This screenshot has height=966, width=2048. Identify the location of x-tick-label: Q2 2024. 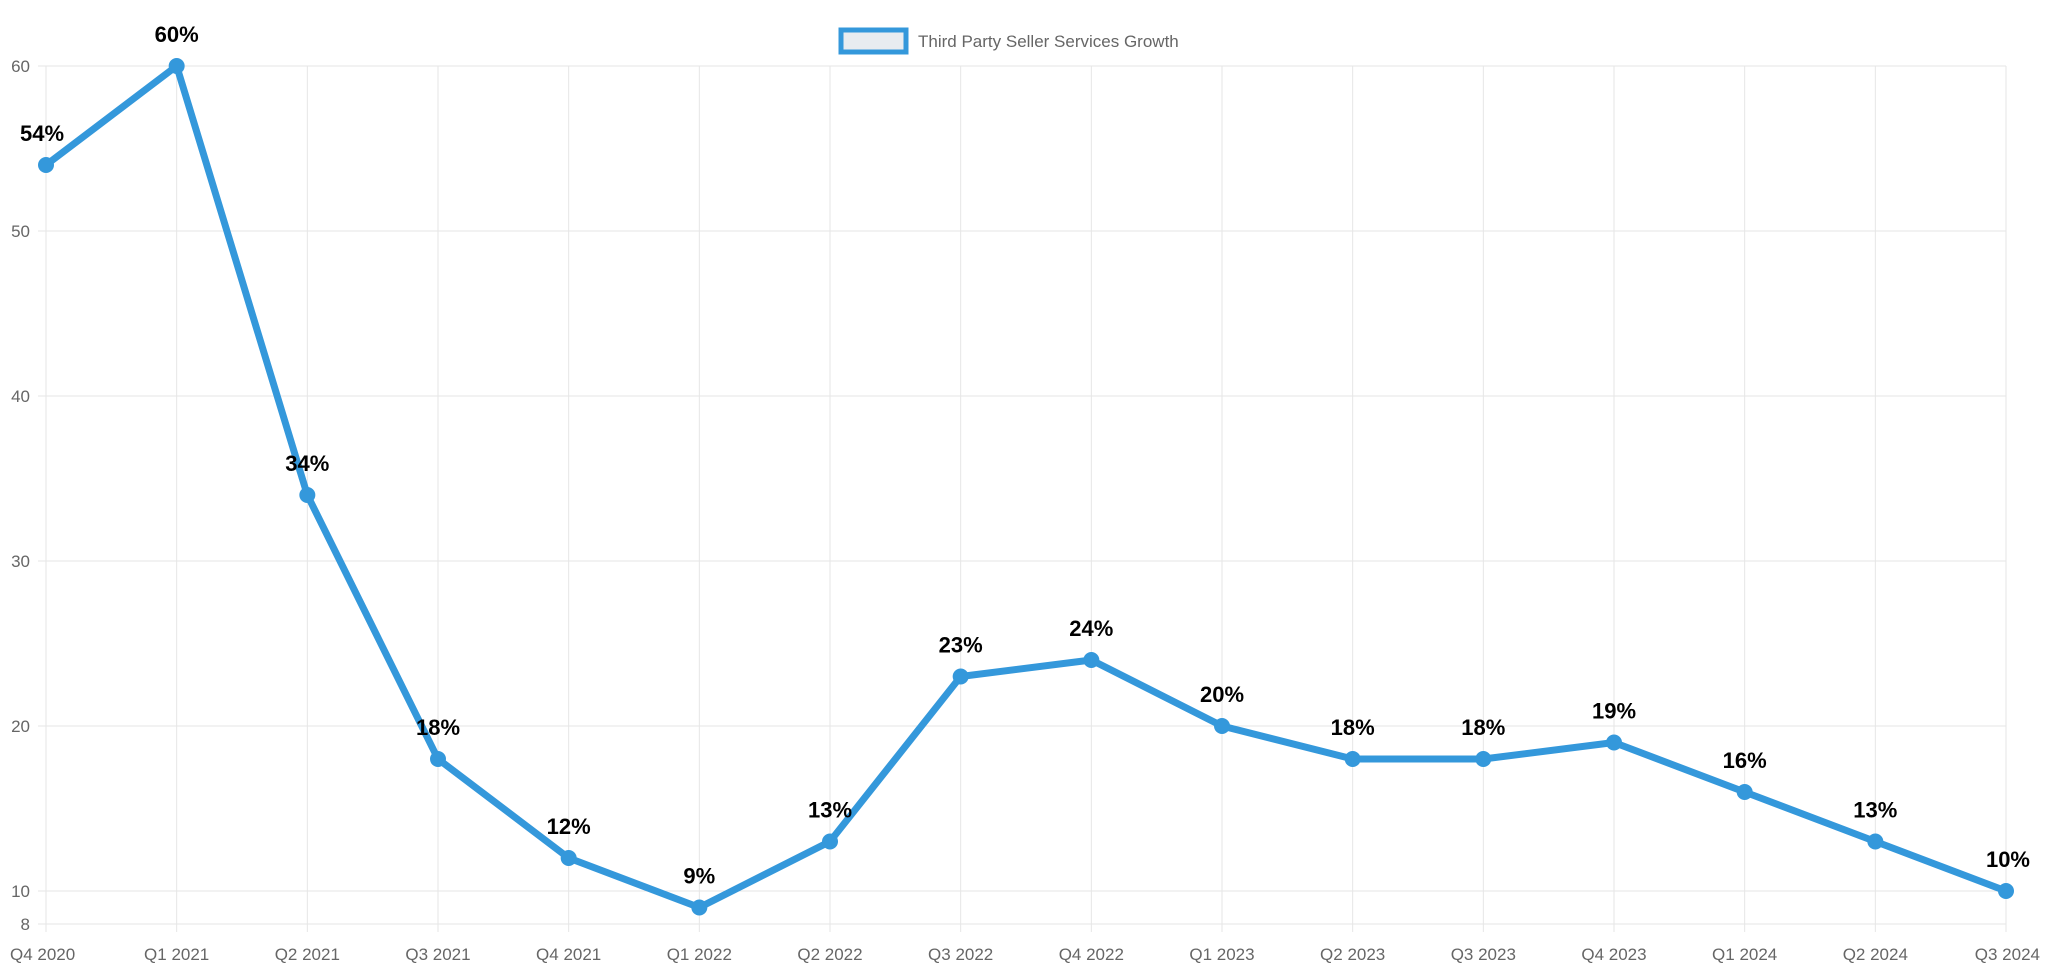
(1875, 954).